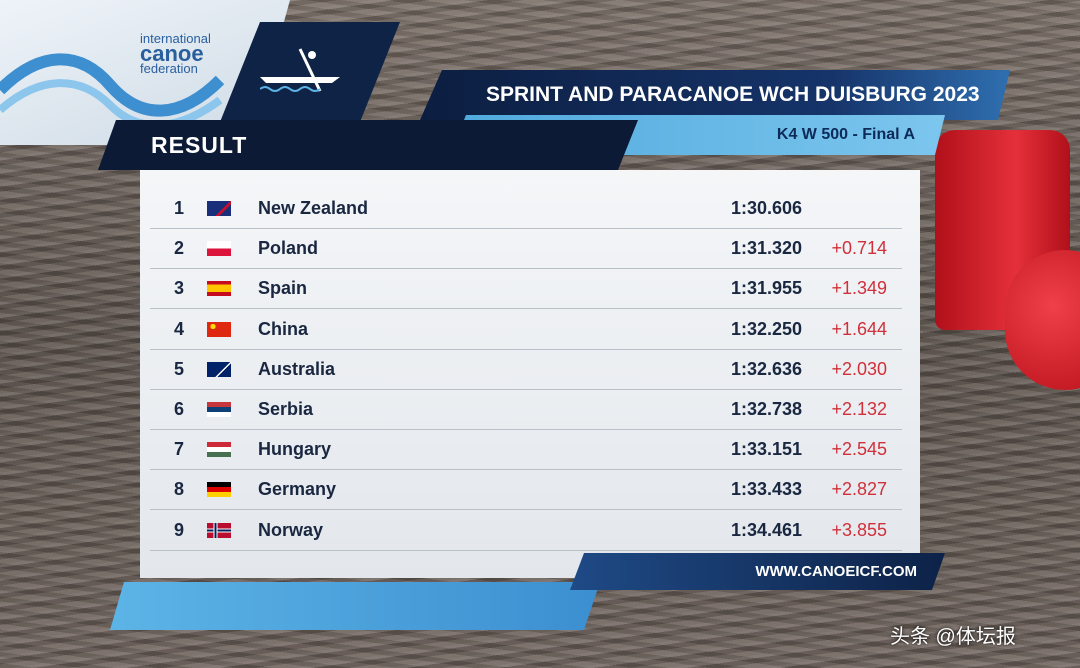 This screenshot has height=668, width=1080. What do you see at coordinates (178, 328) in the screenshot?
I see `rank: 4` at bounding box center [178, 328].